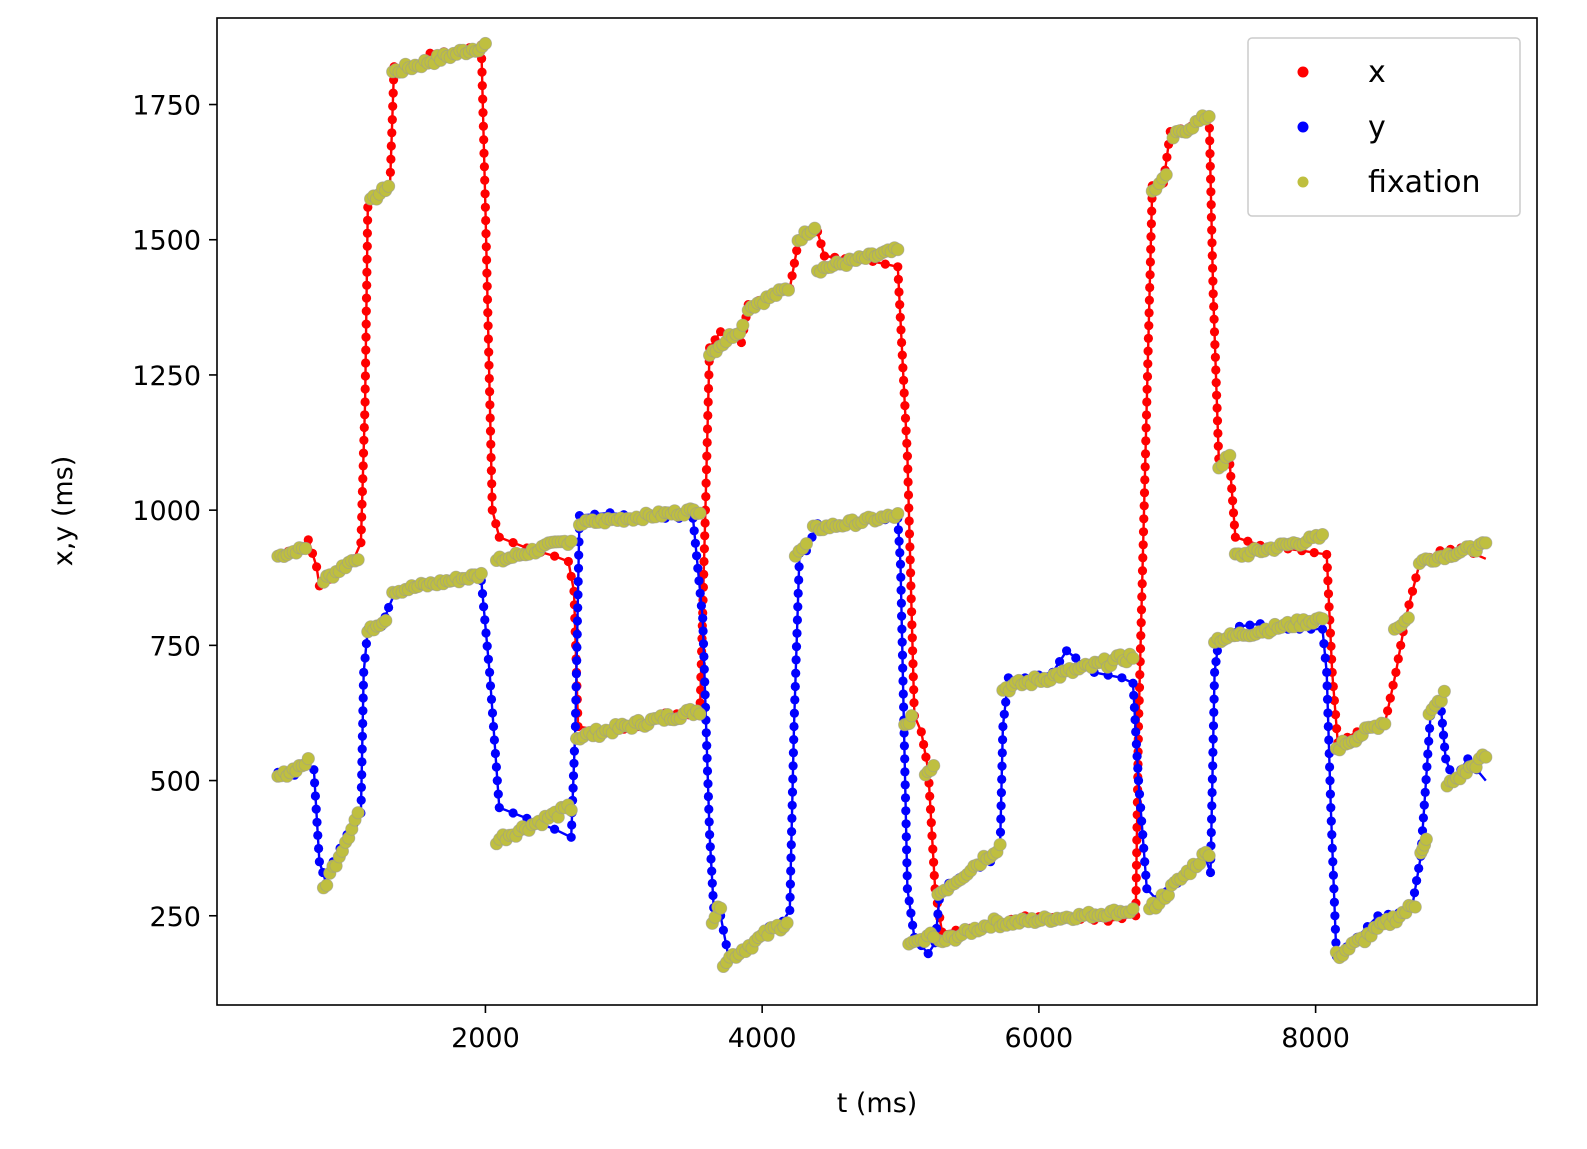  I want to click on legend: xy fixation, so click(1384, 127).